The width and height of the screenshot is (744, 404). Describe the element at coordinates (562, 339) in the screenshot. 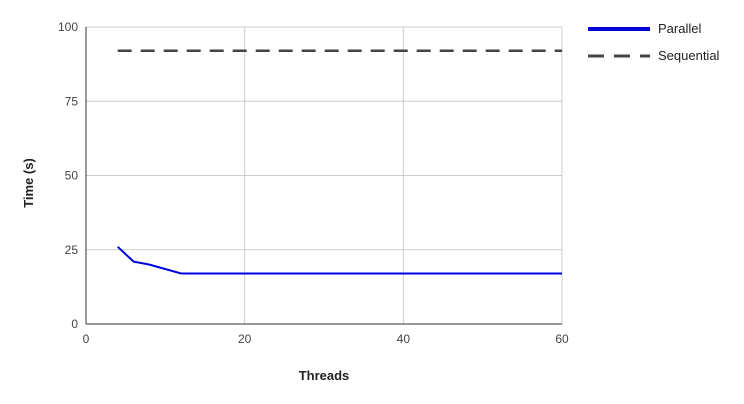

I see `x-tick-label: 60` at that location.